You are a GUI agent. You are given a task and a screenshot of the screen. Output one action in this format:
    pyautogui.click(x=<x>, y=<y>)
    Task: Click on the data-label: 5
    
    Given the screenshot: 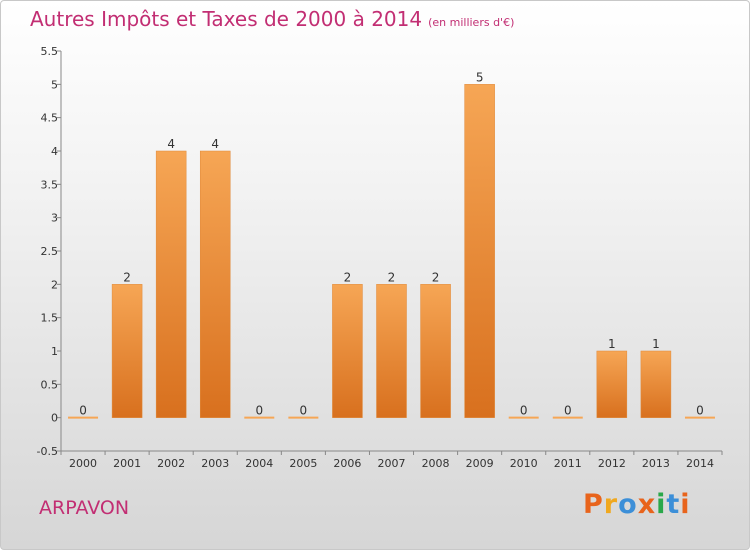 What is the action you would take?
    pyautogui.click(x=480, y=77)
    